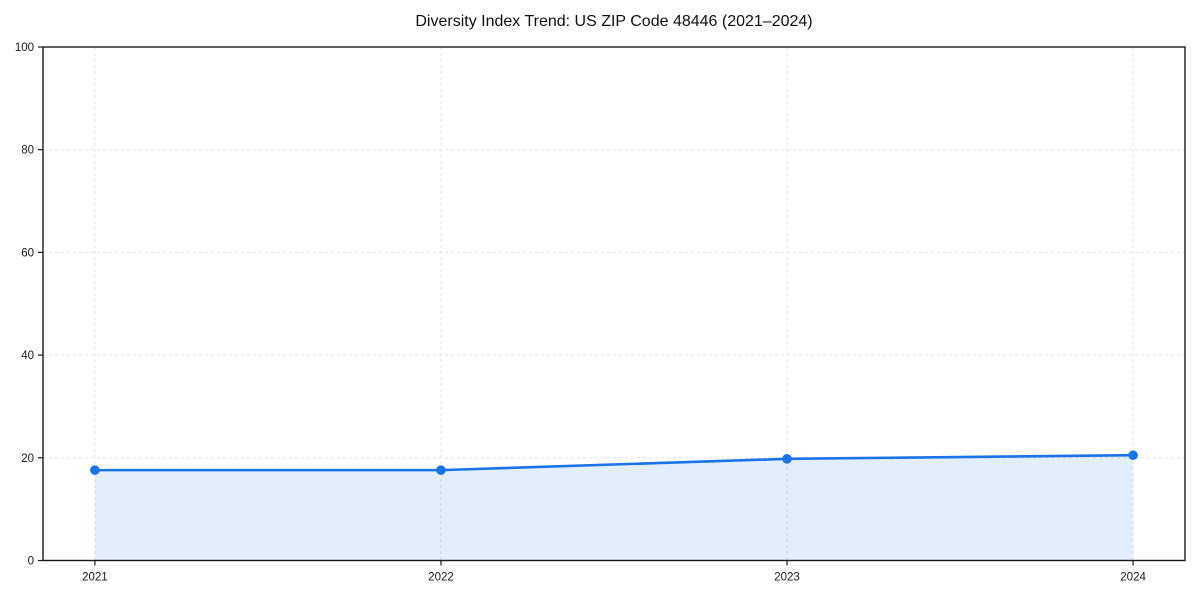 Image resolution: width=1200 pixels, height=600 pixels. I want to click on data-point-2021, so click(95, 470).